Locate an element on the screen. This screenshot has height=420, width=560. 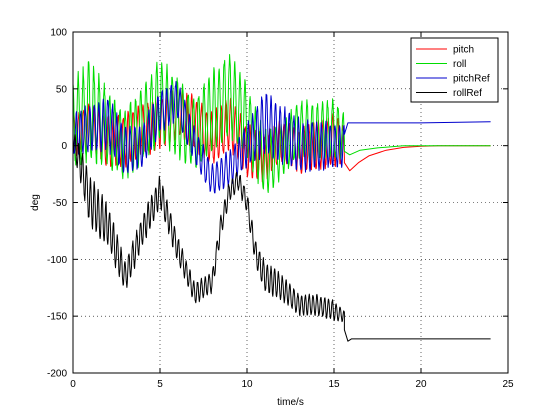
x-tick-label: 25 is located at coordinates (508, 384).